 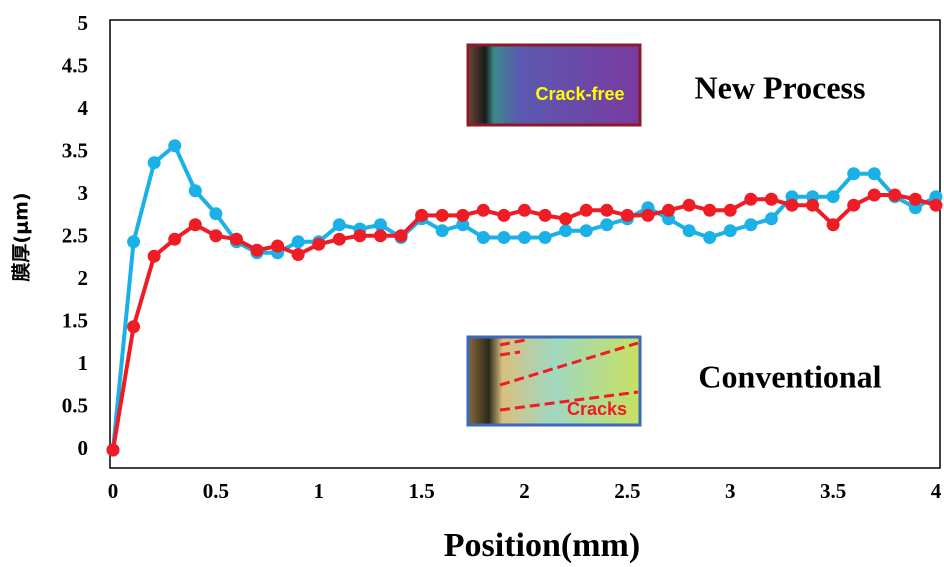 I want to click on x-tick-label: 2.5, so click(x=627, y=491).